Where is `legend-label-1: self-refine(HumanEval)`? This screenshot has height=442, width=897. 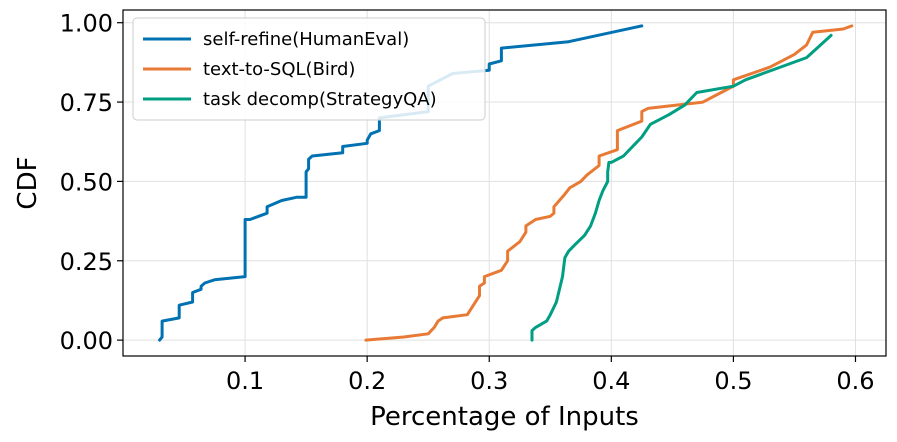
legend-label-1: self-refine(HumanEval) is located at coordinates (306, 39).